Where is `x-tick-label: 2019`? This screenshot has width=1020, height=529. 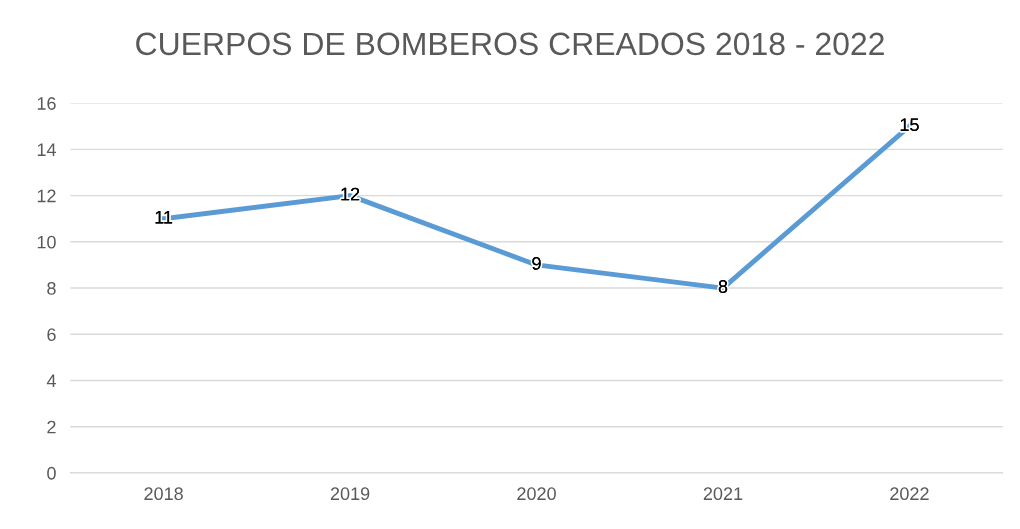
x-tick-label: 2019 is located at coordinates (350, 494).